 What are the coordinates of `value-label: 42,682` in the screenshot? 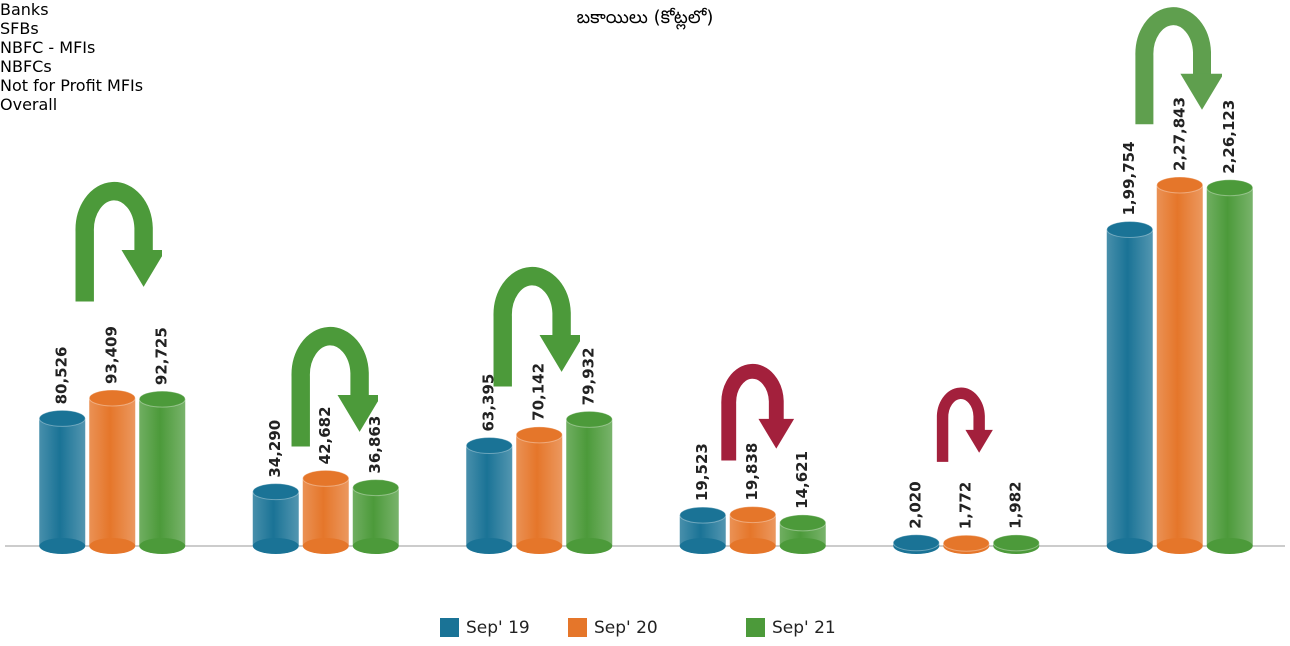 It's located at (325, 435).